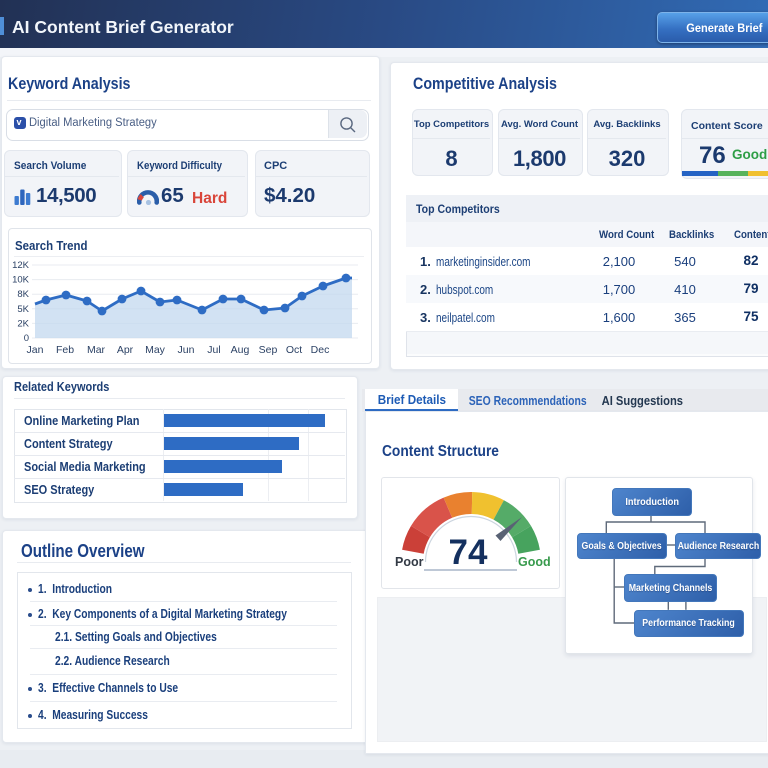 Image resolution: width=768 pixels, height=768 pixels. What do you see at coordinates (534, 562) in the screenshot?
I see `svg-text: Good` at bounding box center [534, 562].